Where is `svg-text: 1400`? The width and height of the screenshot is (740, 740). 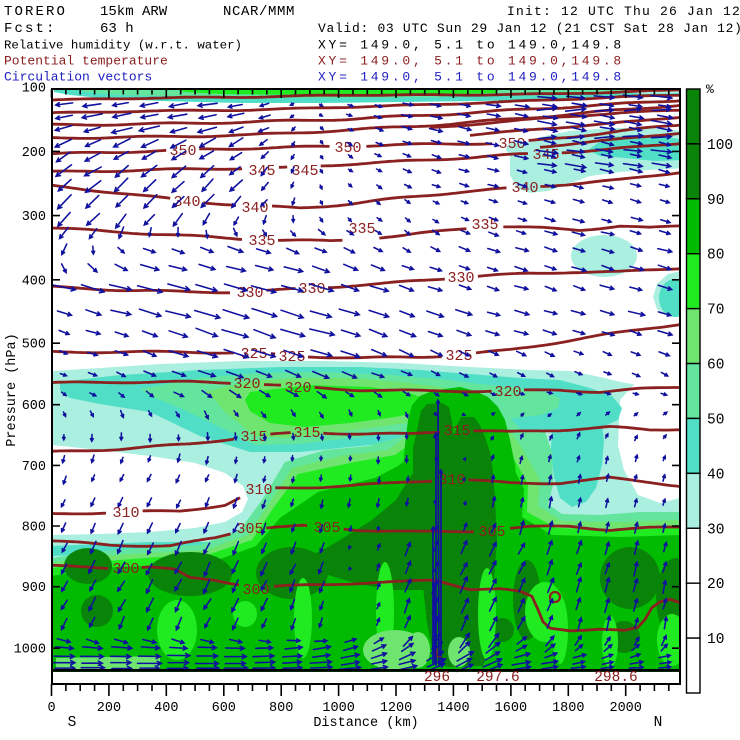 svg-text: 1400 is located at coordinates (453, 708).